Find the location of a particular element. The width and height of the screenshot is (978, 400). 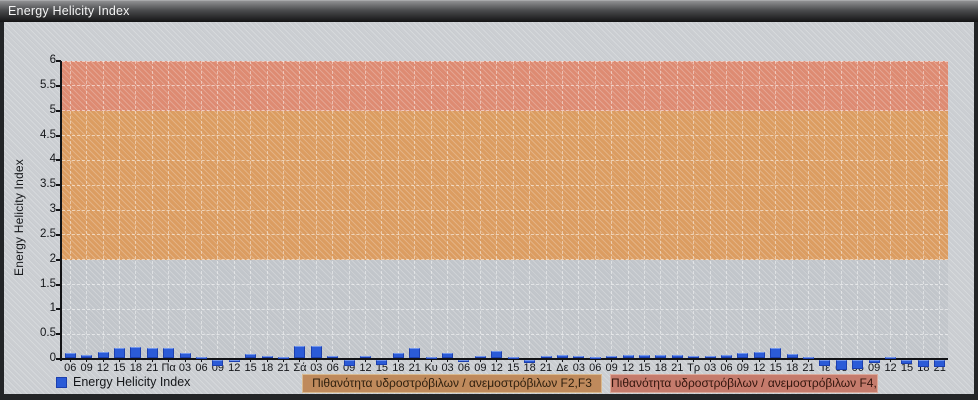

y-axis-line is located at coordinates (61, 211).